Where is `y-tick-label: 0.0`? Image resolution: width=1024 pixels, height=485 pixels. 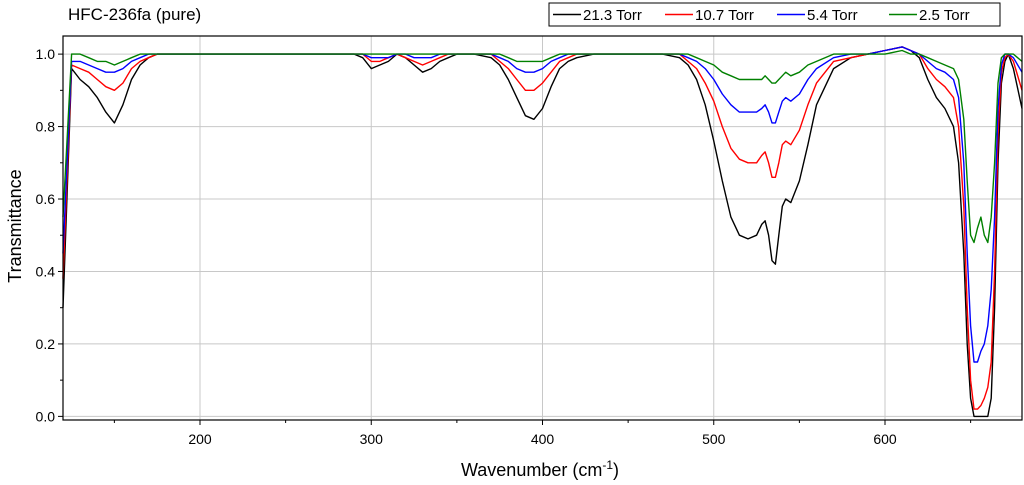
y-tick-label: 0.0 is located at coordinates (46, 416).